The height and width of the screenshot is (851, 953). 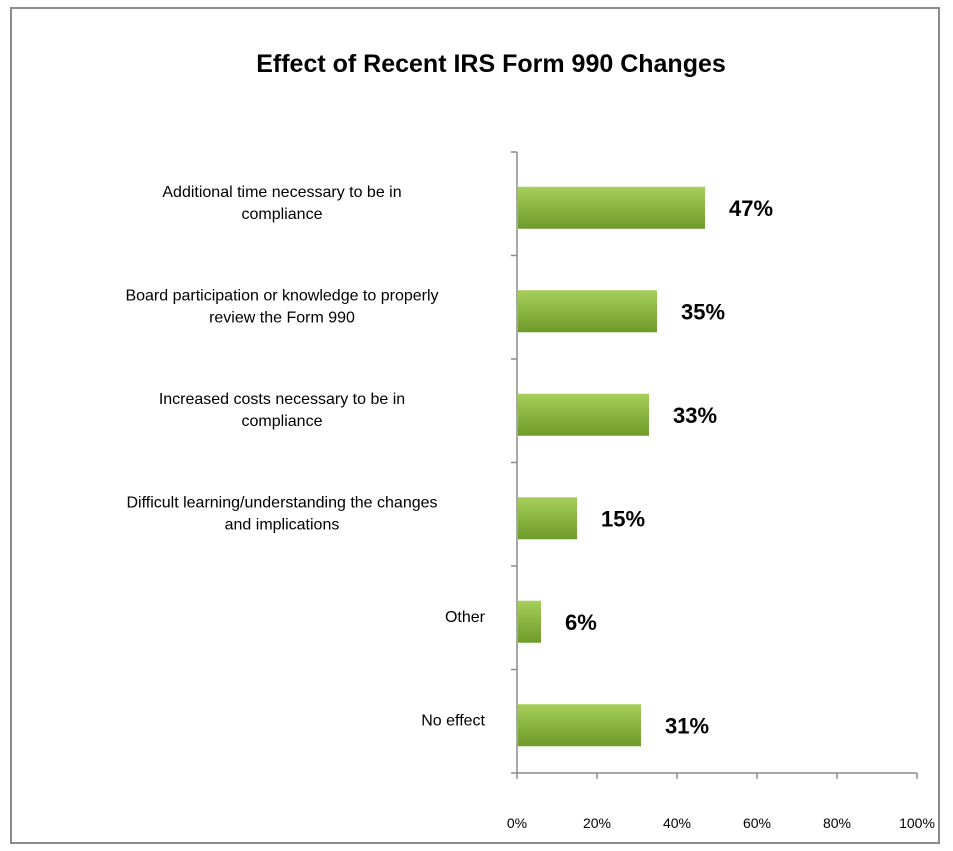 I want to click on data-label: 33%, so click(x=695, y=415).